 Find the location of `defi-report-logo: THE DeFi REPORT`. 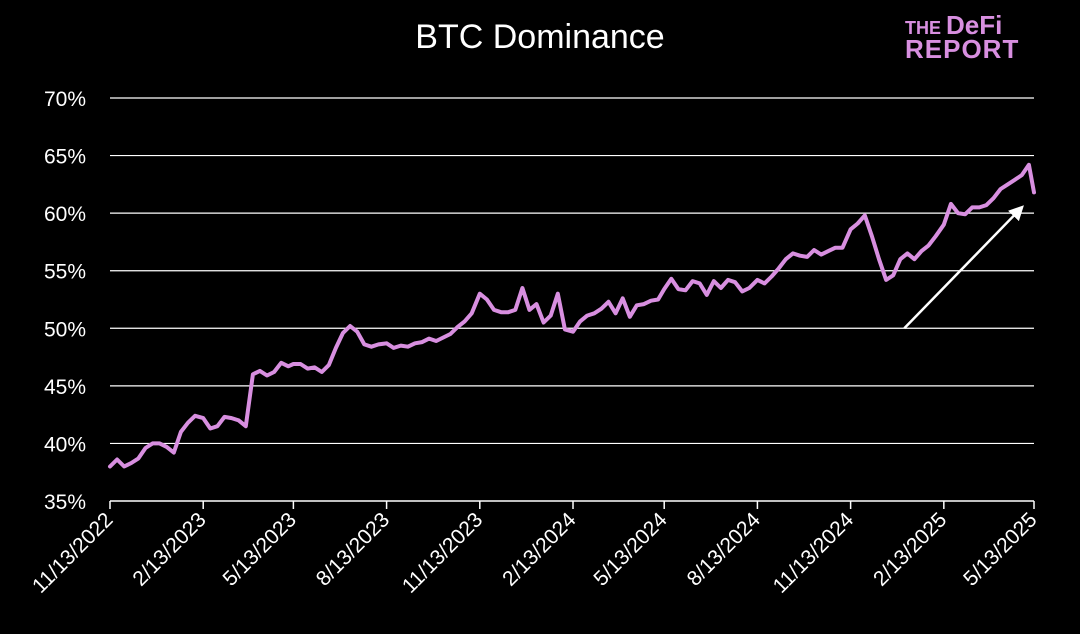

defi-report-logo: THE DeFi REPORT is located at coordinates (965, 37).